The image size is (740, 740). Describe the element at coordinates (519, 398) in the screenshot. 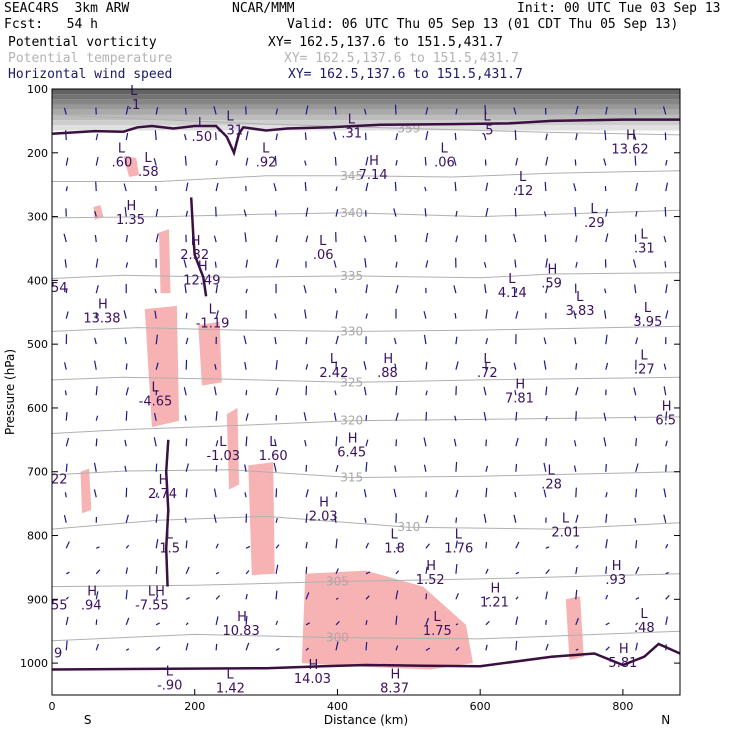

I see `extremum-value: 7.81` at that location.